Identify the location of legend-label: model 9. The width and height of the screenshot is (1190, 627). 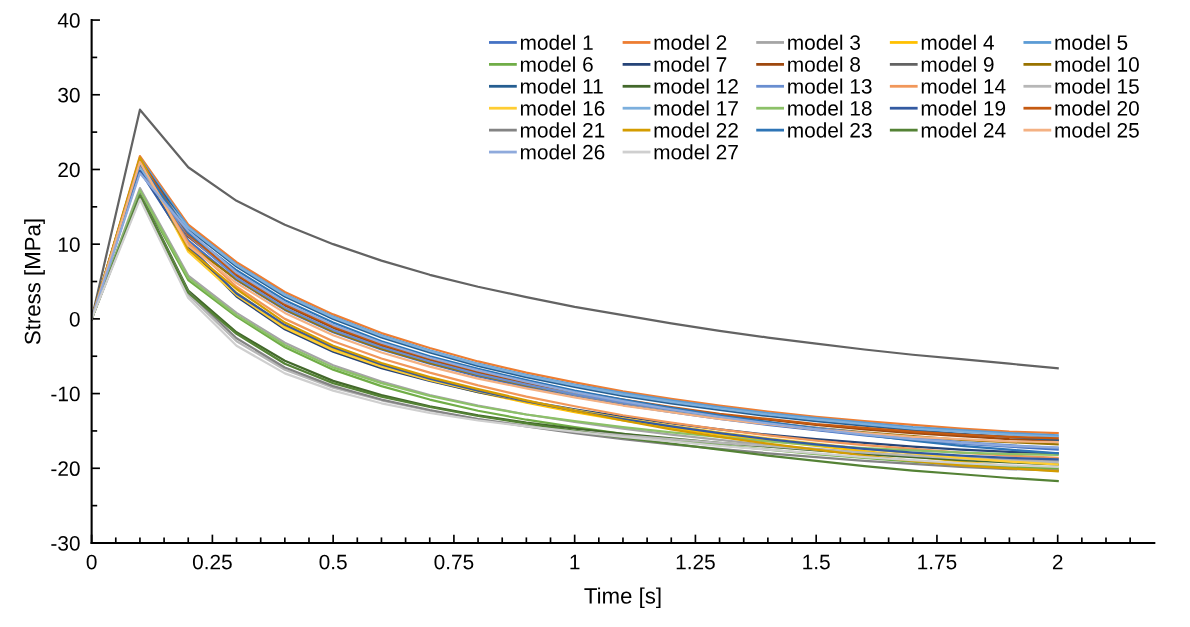
(957, 64).